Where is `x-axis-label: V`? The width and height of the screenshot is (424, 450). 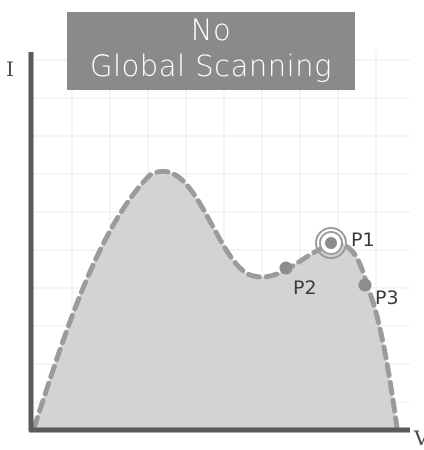 x-axis-label: V is located at coordinates (419, 438).